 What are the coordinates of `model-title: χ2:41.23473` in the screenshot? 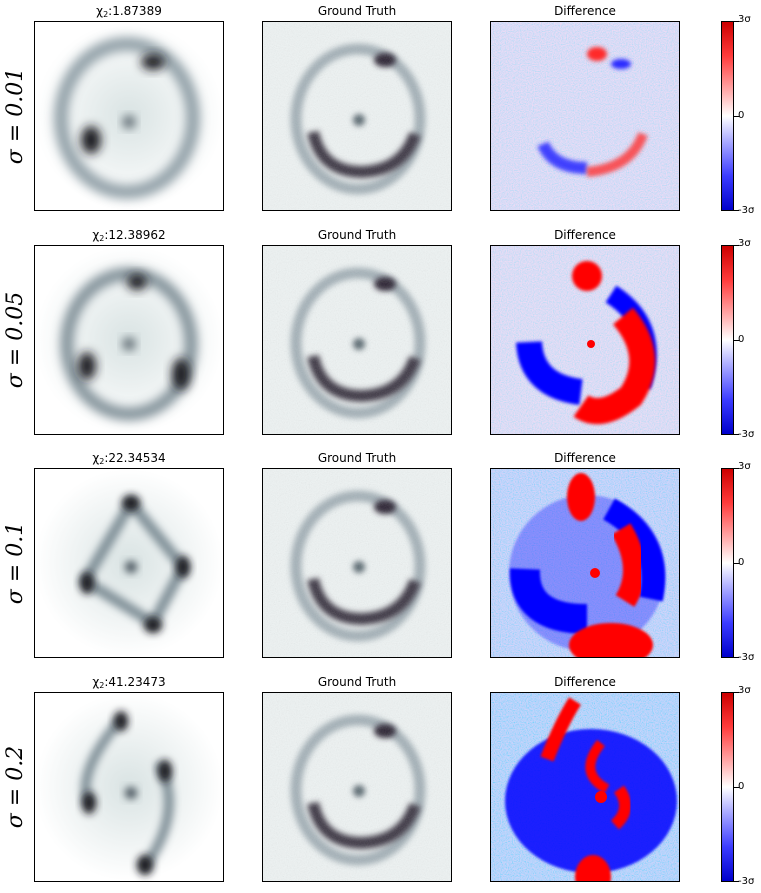 It's located at (129, 682).